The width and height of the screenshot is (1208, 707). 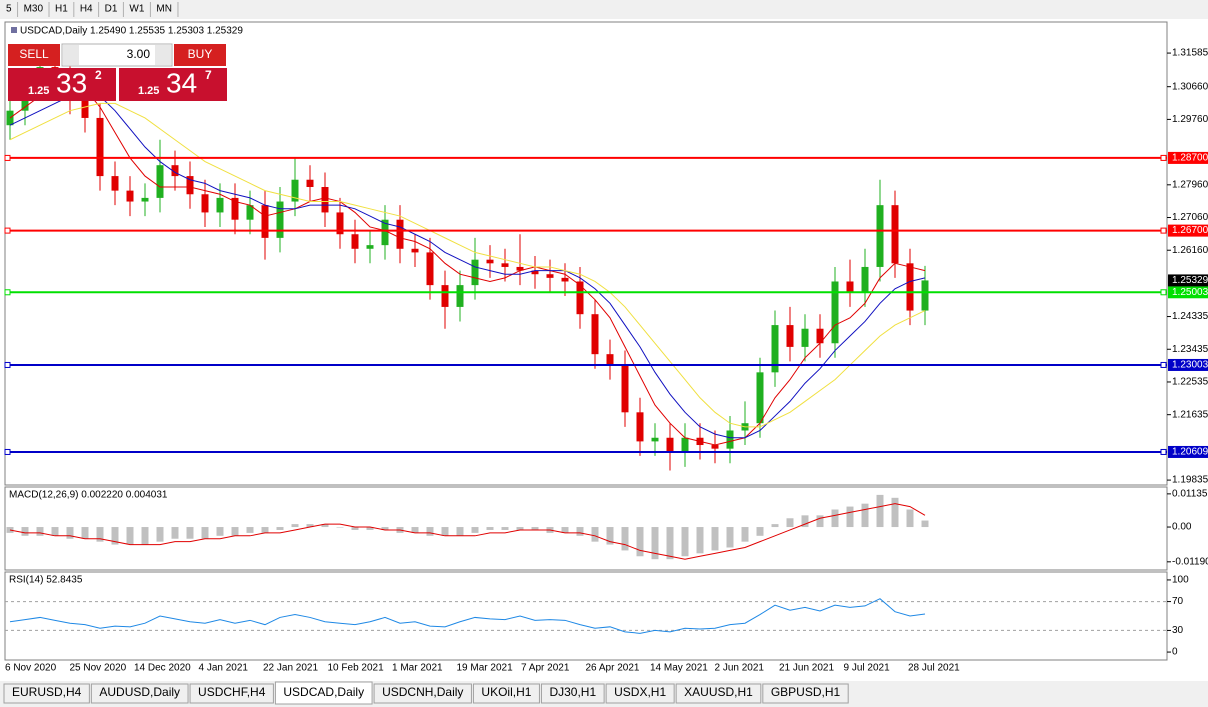 What do you see at coordinates (740, 668) in the screenshot?
I see `x-tick-label: 2 Jun 2021` at bounding box center [740, 668].